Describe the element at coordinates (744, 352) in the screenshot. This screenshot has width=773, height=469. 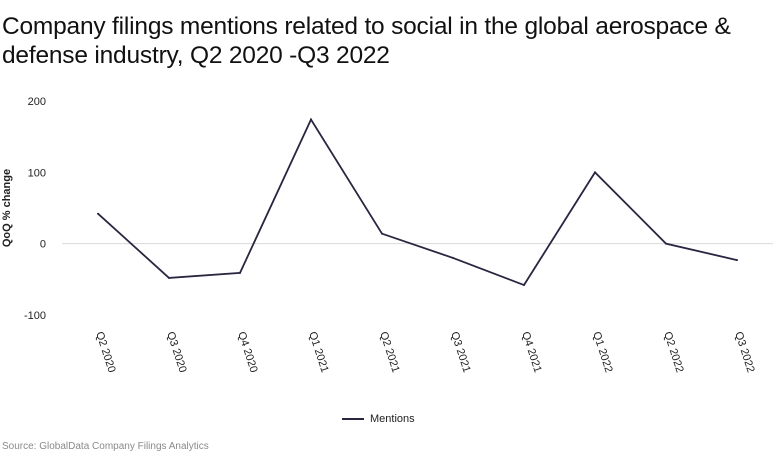
I see `x-tick-label: Q3 2022` at that location.